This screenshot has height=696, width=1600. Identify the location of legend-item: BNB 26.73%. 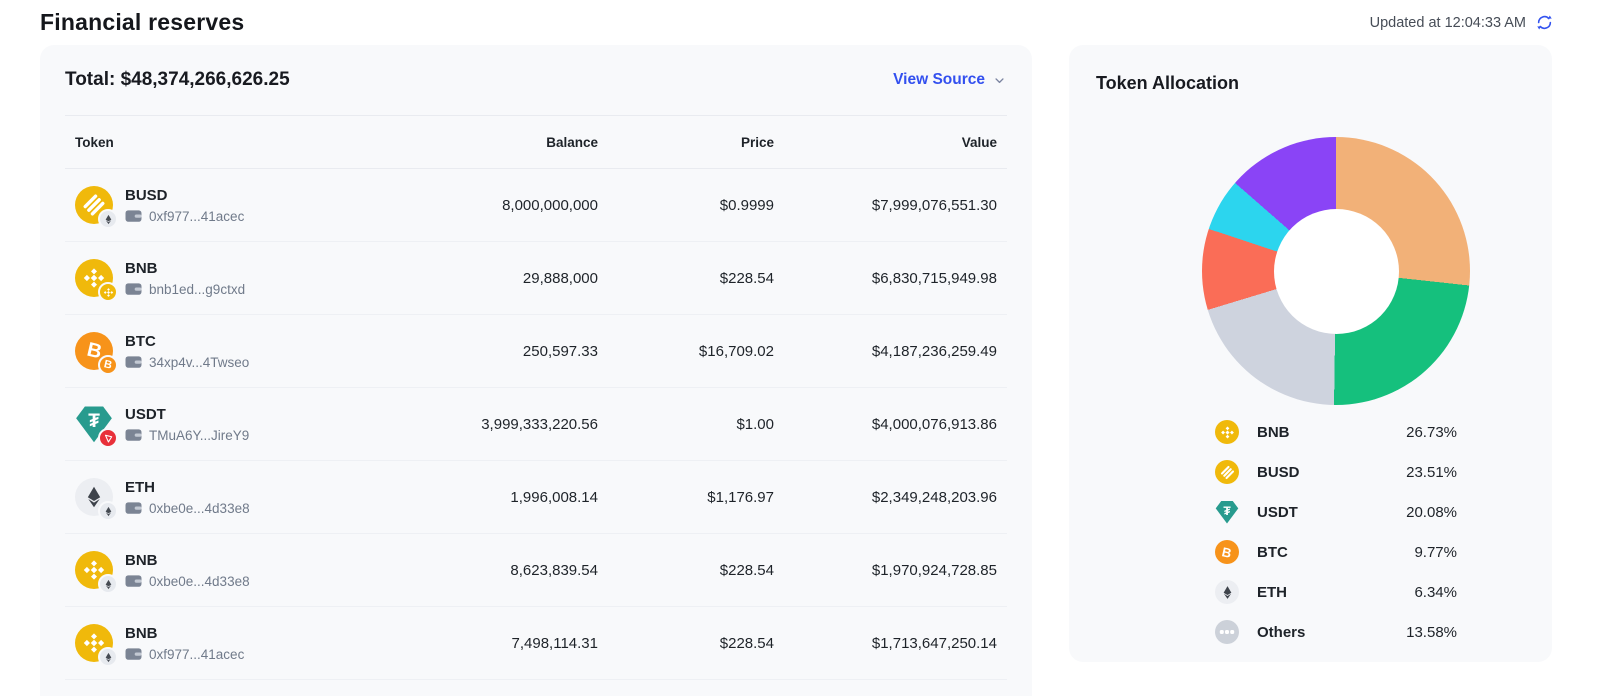
(1336, 432).